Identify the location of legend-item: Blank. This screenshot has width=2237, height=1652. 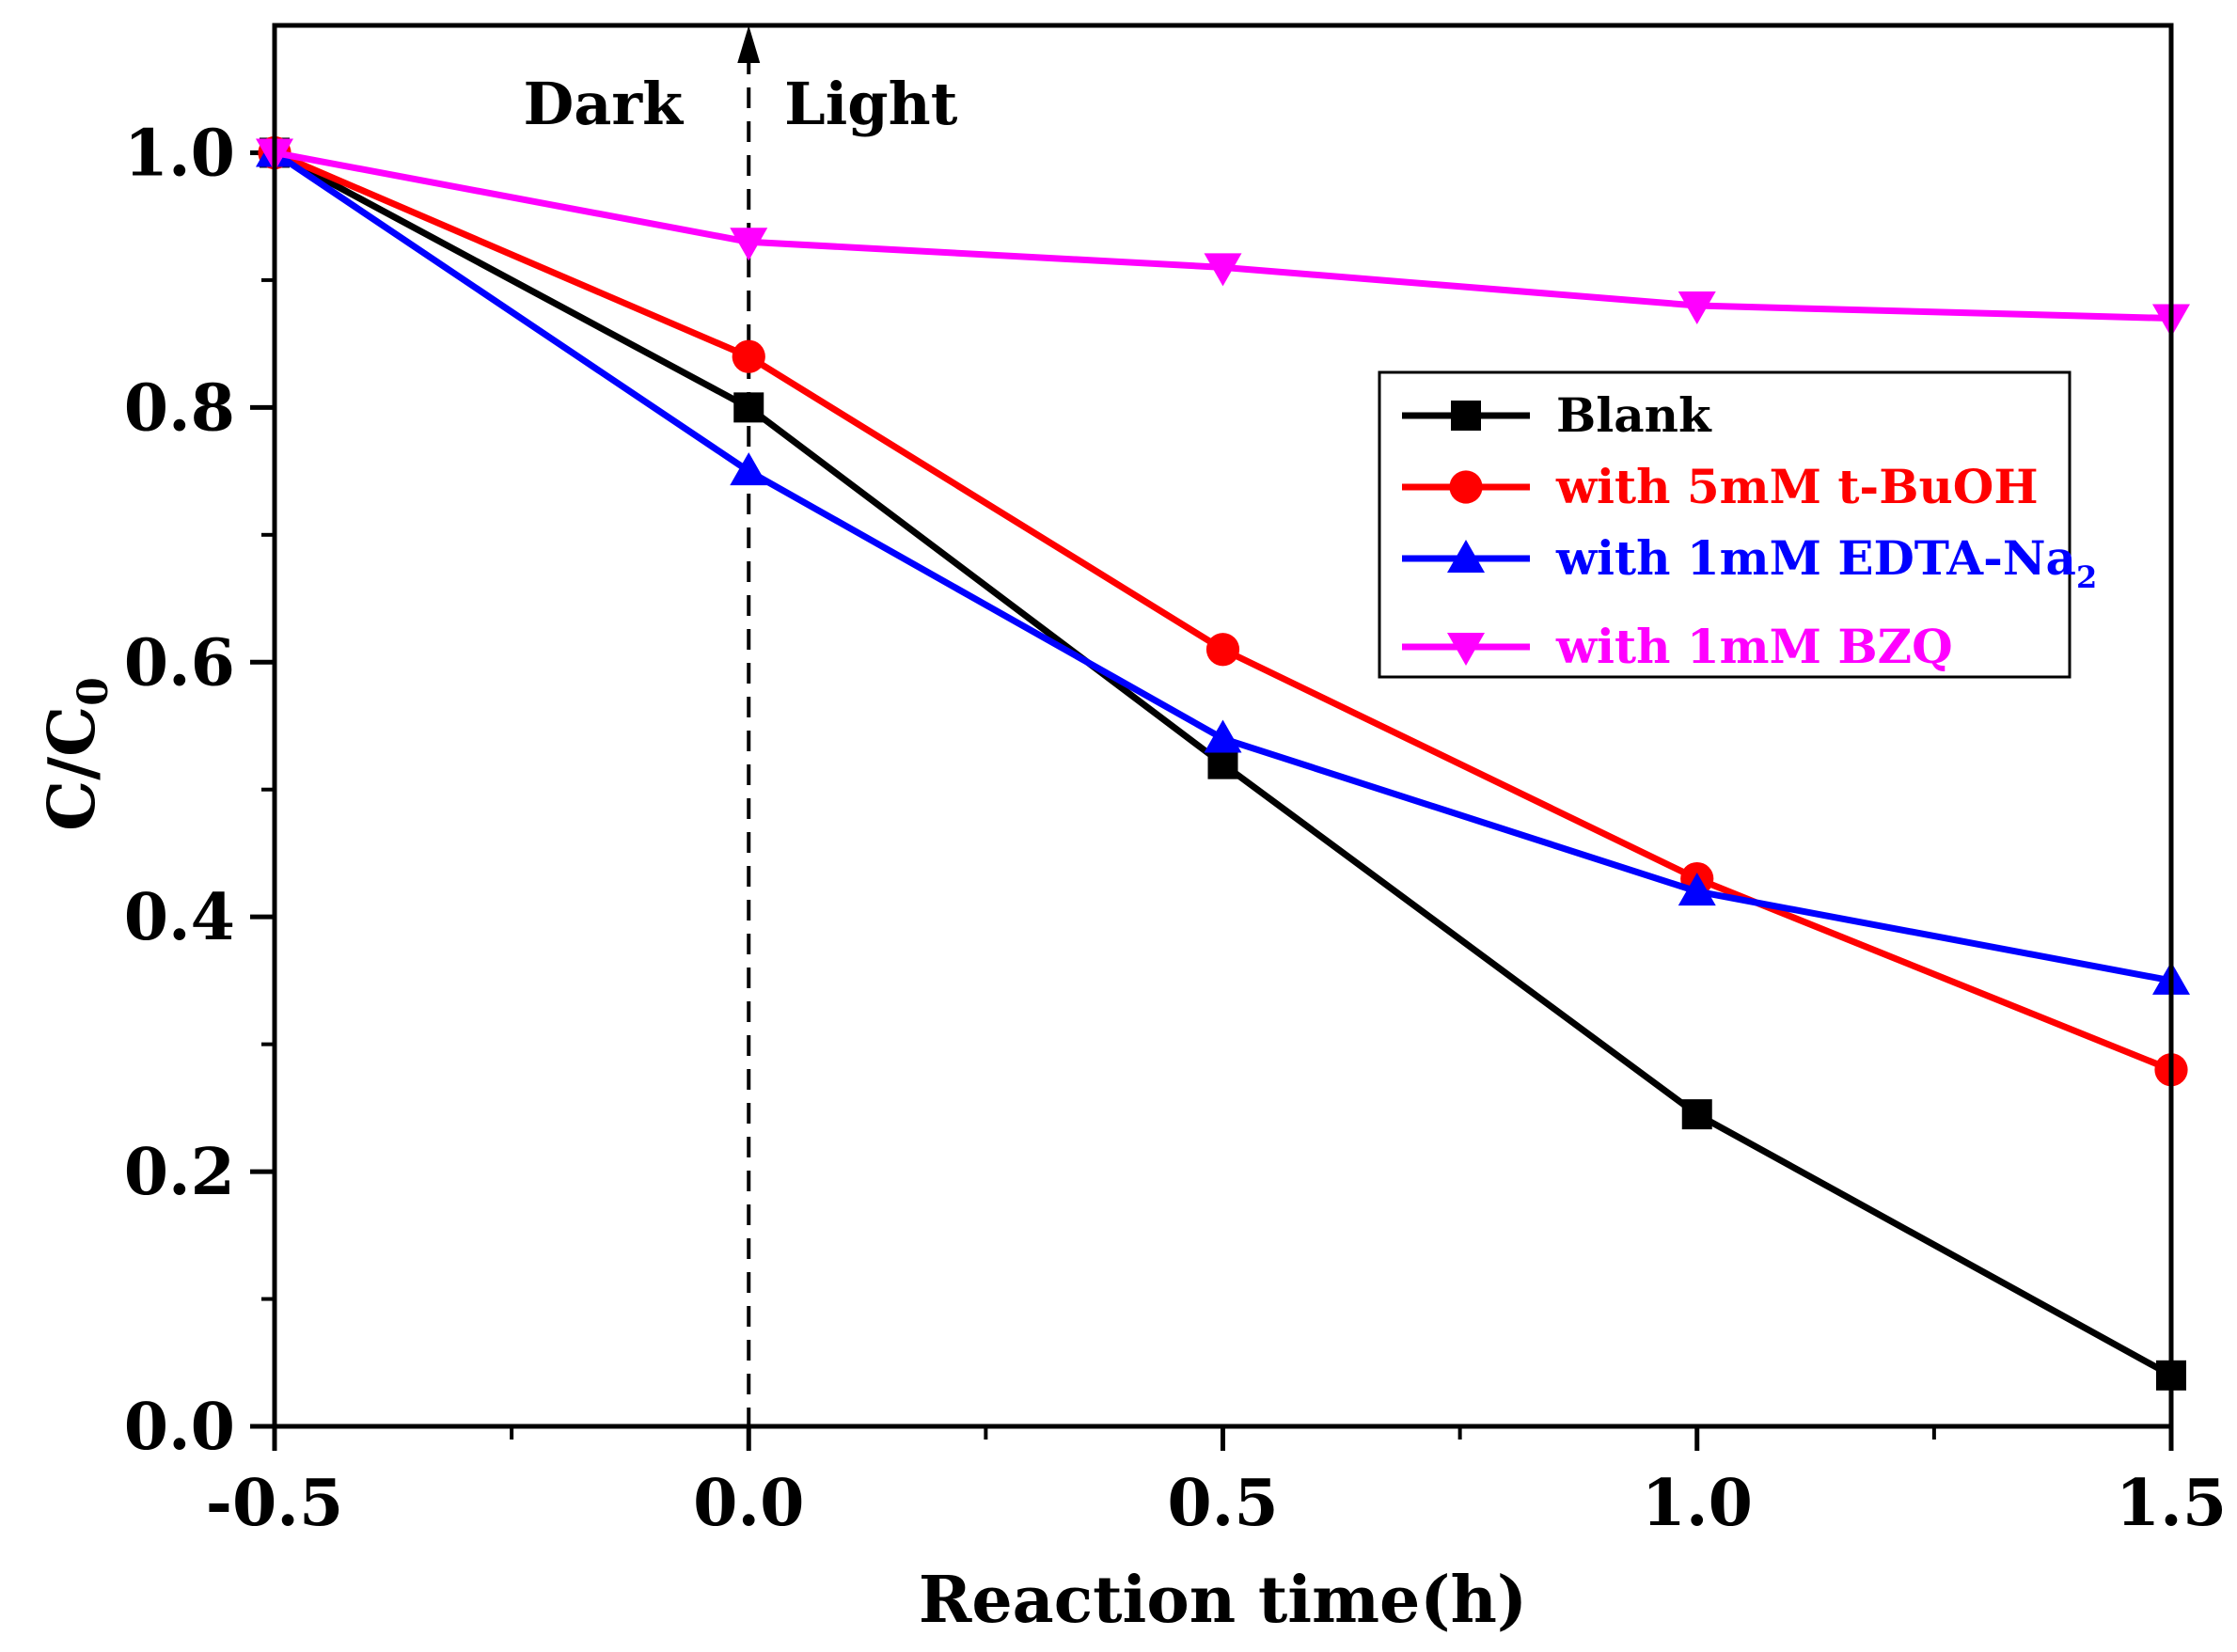
(1557, 415).